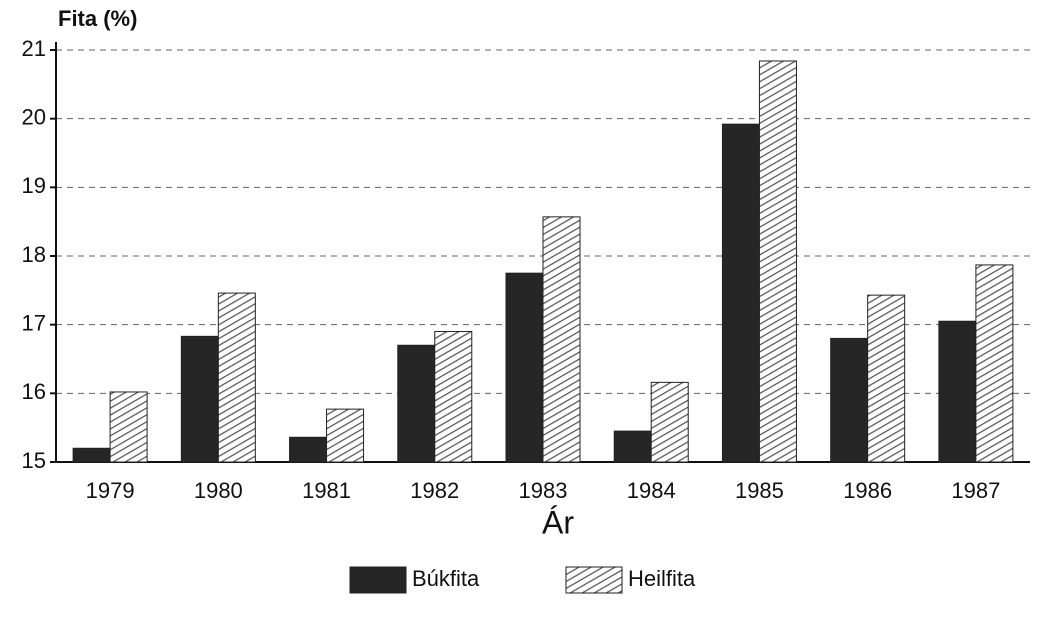  Describe the element at coordinates (651, 490) in the screenshot. I see `x-tick-label: 1984` at that location.